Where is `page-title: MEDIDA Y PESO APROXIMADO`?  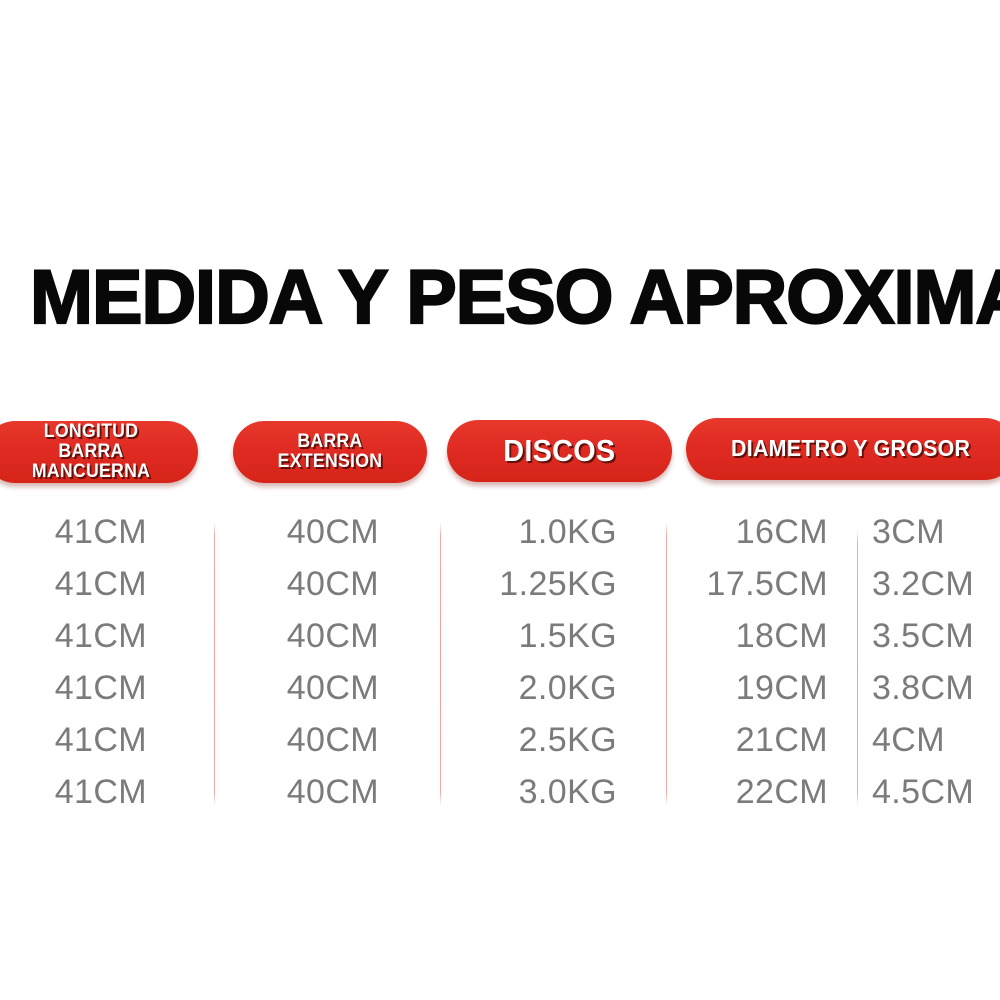
page-title: MEDIDA Y PESO APROXIMADO is located at coordinates (514, 297).